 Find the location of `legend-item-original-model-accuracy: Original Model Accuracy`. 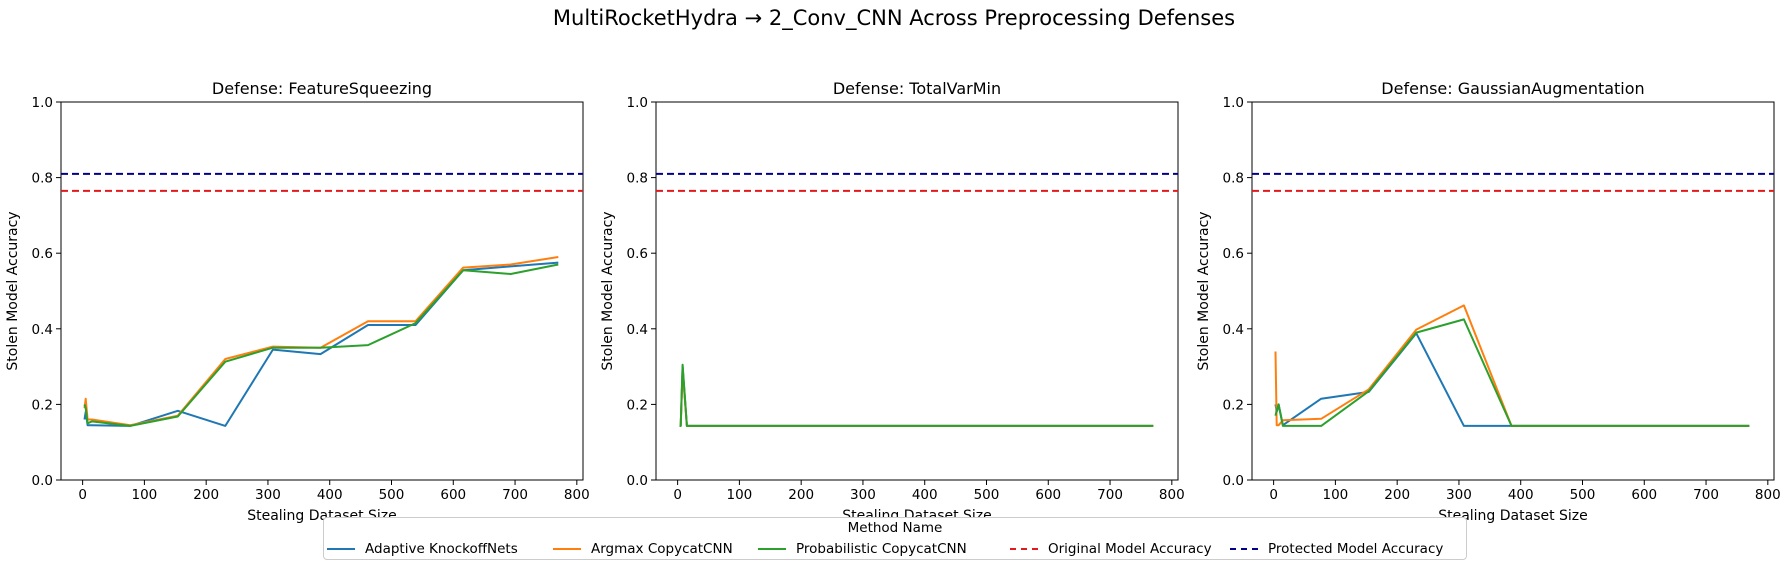

legend-item-original-model-accuracy: Original Model Accuracy is located at coordinates (1111, 549).